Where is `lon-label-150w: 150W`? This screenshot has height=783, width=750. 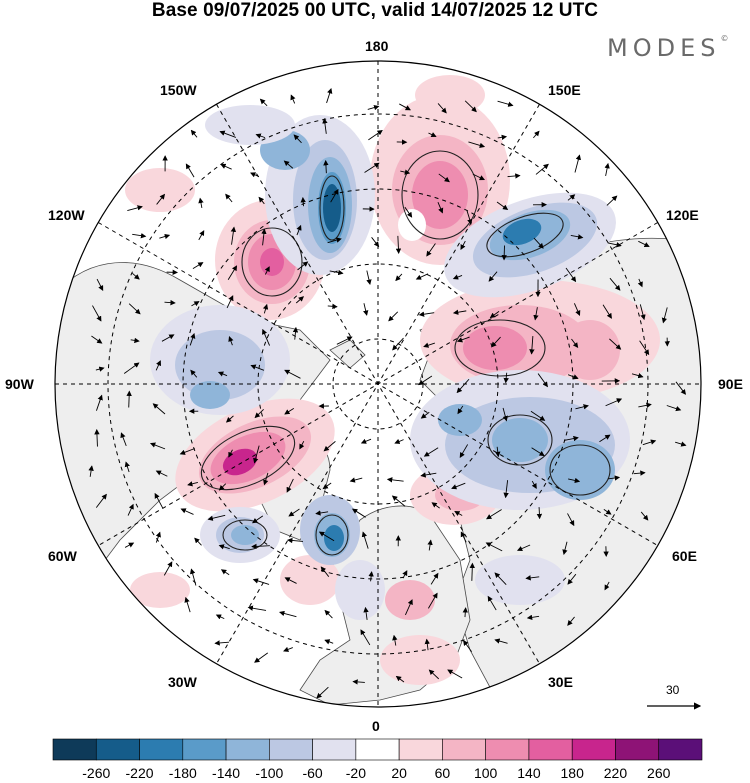
lon-label-150w: 150W is located at coordinates (178, 90).